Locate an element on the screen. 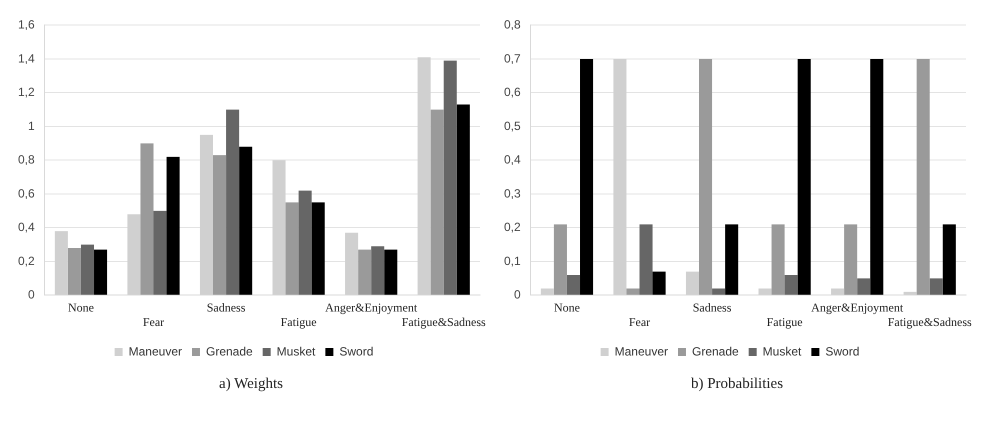  text: a) Weights is located at coordinates (251, 384).